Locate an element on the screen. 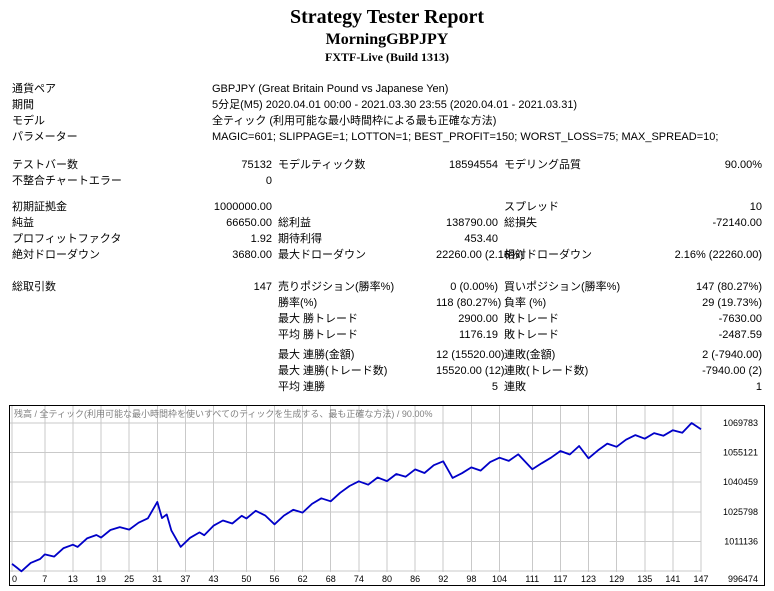 The width and height of the screenshot is (774, 591). report-label: 絶対ドローダウン is located at coordinates (56, 255).